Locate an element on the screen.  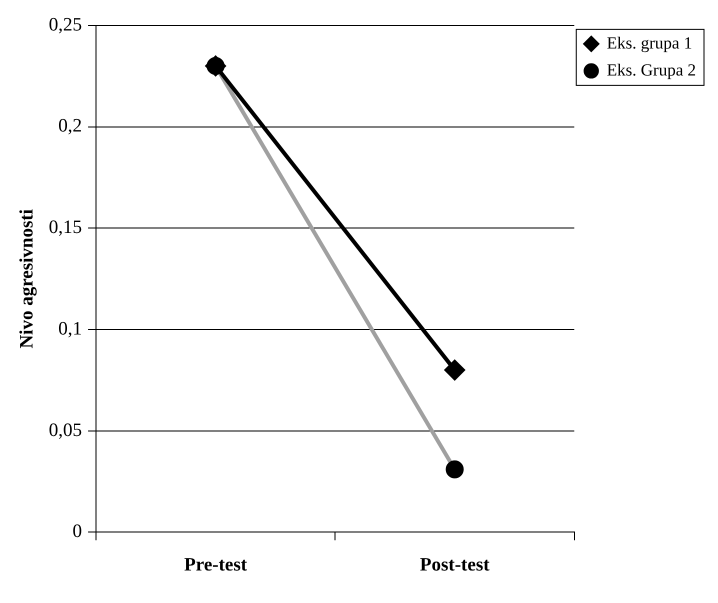
legend-label: Eks. Grupa 2 is located at coordinates (651, 70).